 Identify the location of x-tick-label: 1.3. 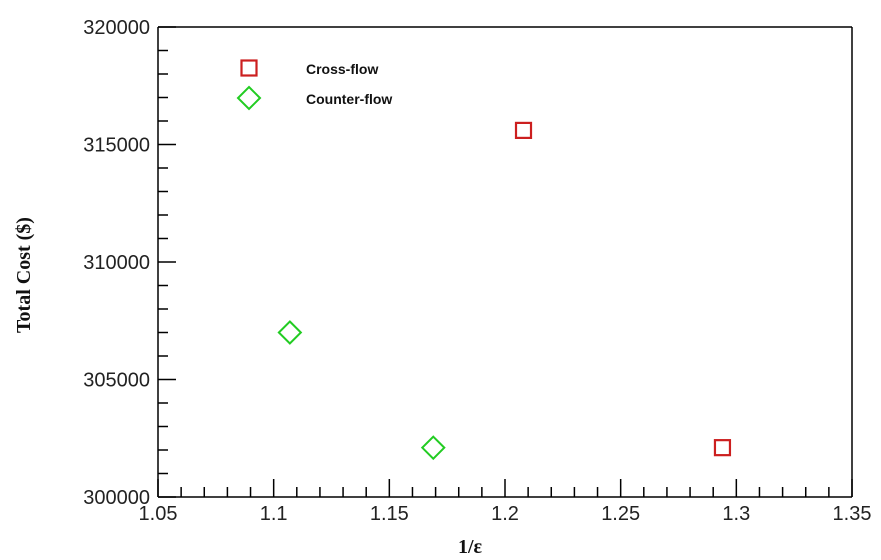
(736, 514).